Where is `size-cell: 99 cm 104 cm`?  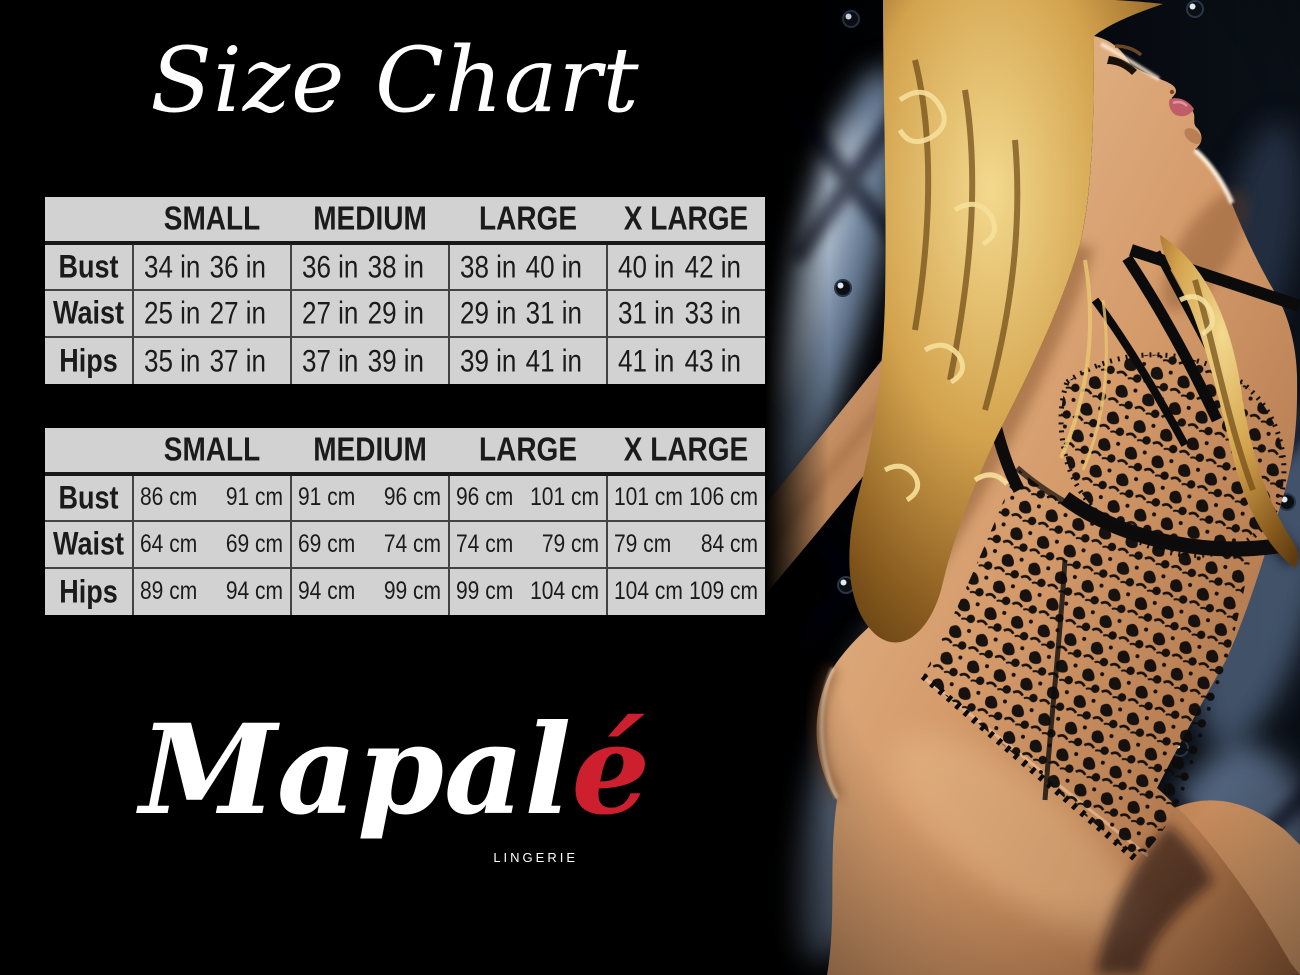 size-cell: 99 cm 104 cm is located at coordinates (528, 591).